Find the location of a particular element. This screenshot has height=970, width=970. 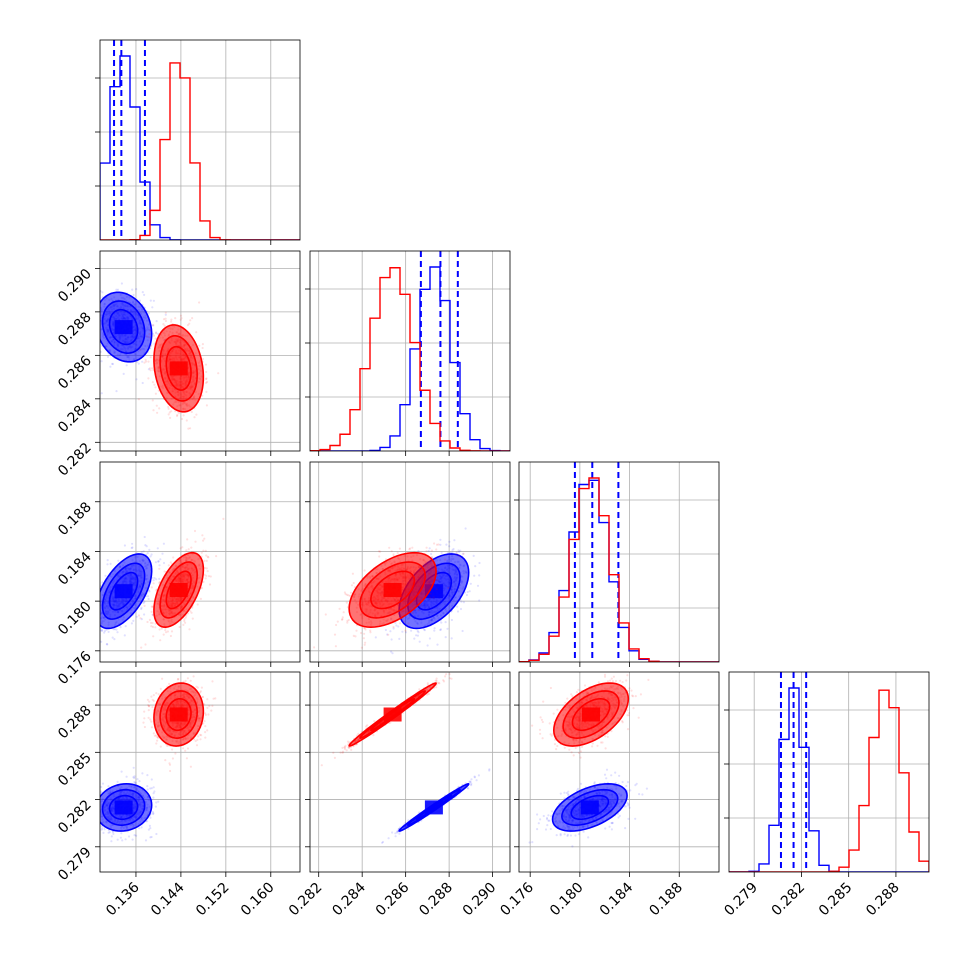

y-tick-label: 0.188 is located at coordinates (75, 519).